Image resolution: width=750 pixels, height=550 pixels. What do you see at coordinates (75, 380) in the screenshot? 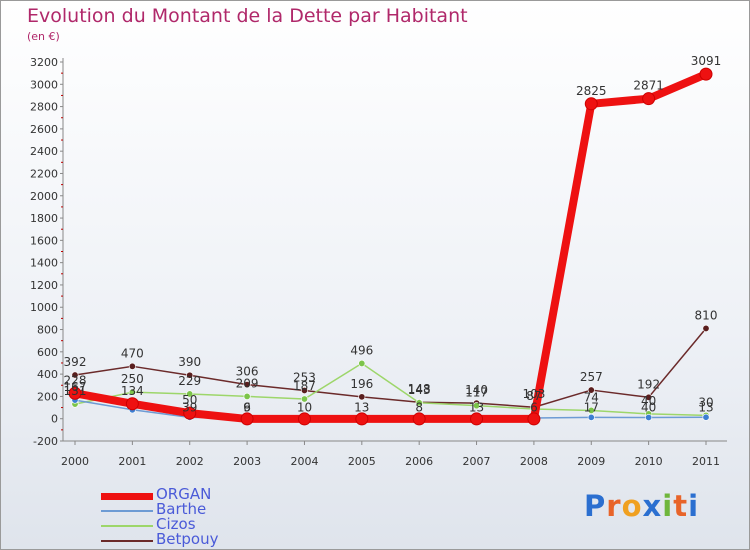
I see `data-label-organ: 228` at bounding box center [75, 380].